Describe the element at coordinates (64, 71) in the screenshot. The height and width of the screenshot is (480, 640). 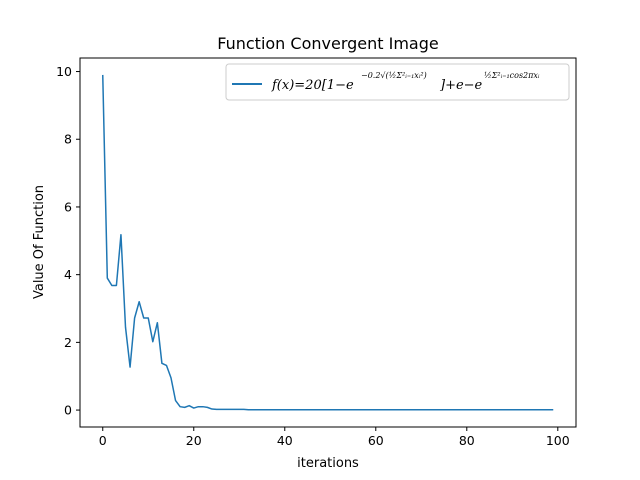
I see `y-tick-label: 10` at that location.